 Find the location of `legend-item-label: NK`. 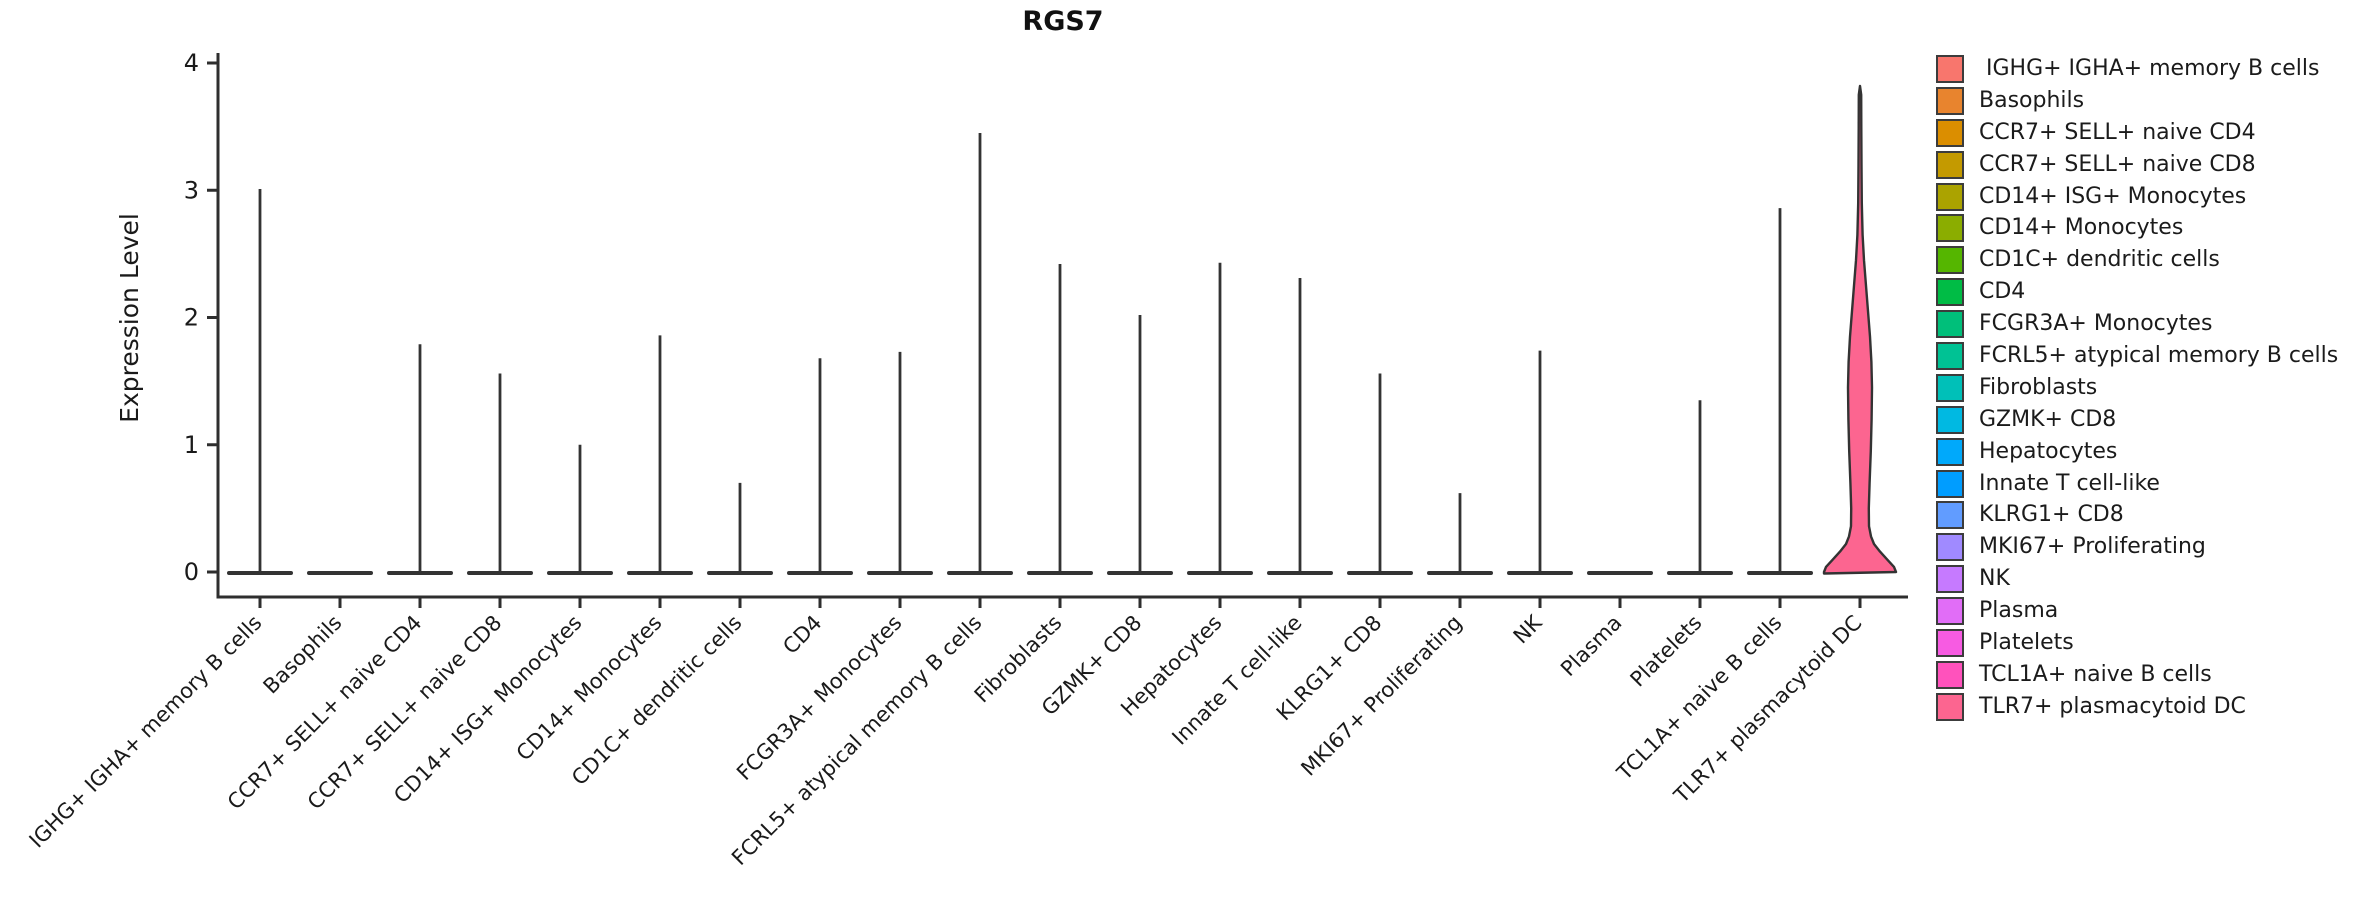

legend-item-label: NK is located at coordinates (1994, 579).